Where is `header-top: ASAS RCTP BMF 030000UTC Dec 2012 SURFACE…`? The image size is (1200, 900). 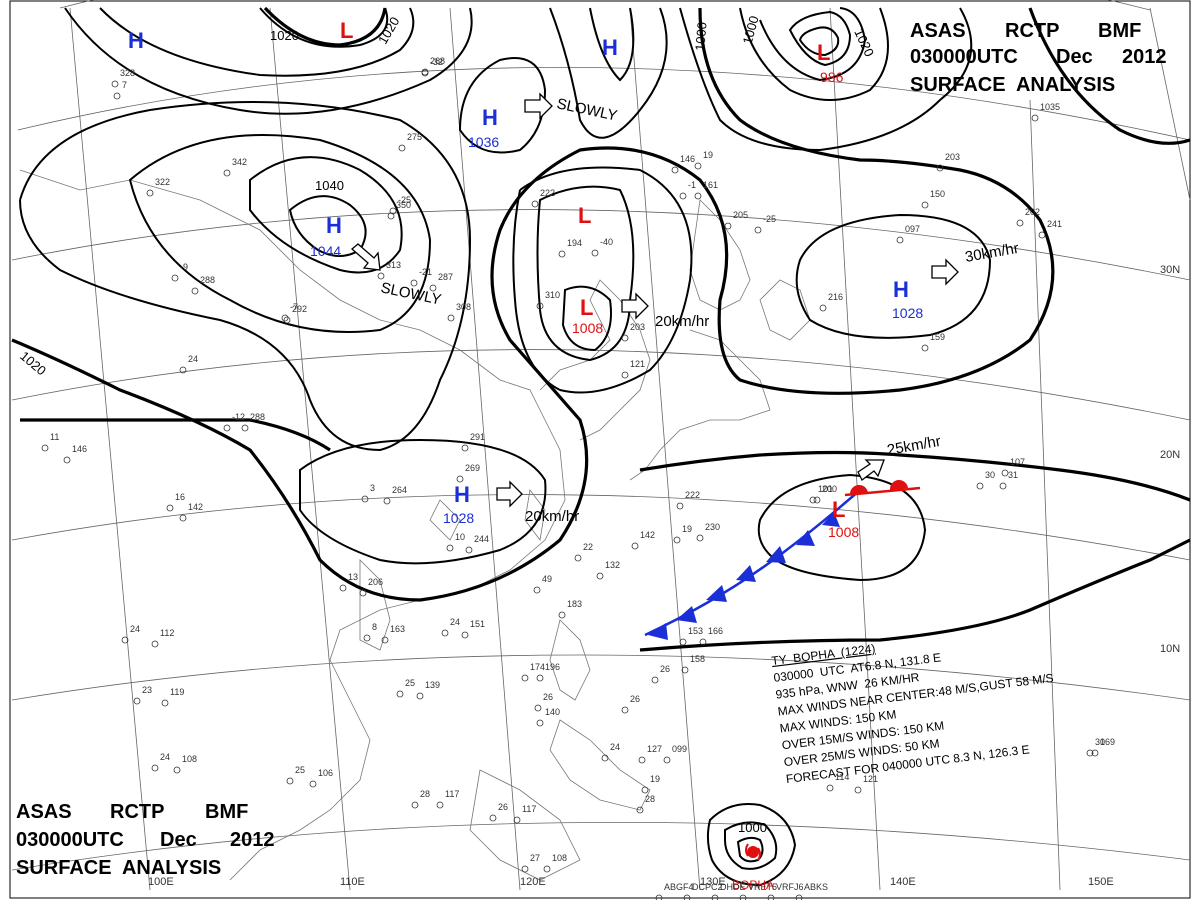 header-top: ASAS RCTP BMF 030000UTC Dec 2012 SURFACE… is located at coordinates (1038, 58).